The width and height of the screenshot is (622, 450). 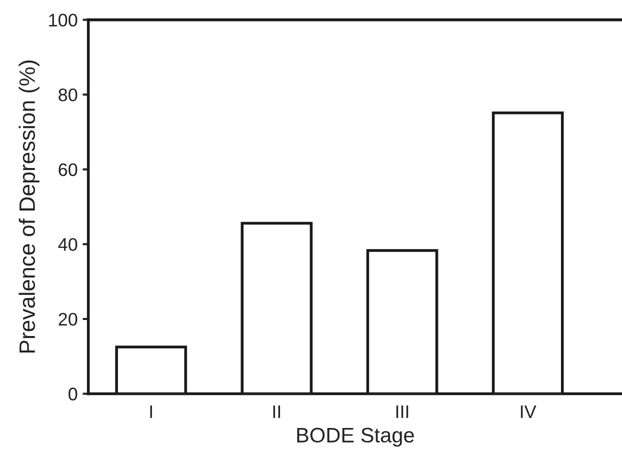 I want to click on y-tick-label: 80, so click(x=68, y=95).